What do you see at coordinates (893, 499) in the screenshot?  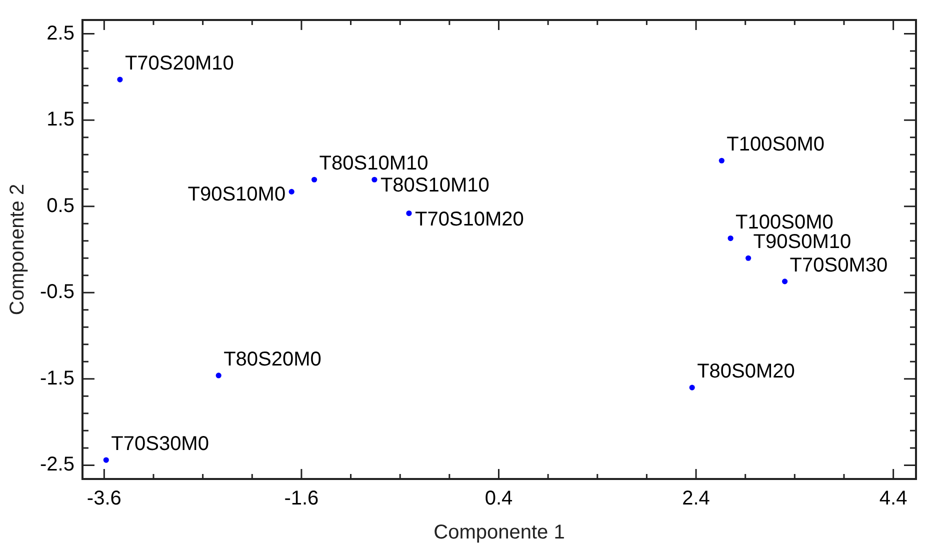 I see `x-tick-label: 4.4` at bounding box center [893, 499].